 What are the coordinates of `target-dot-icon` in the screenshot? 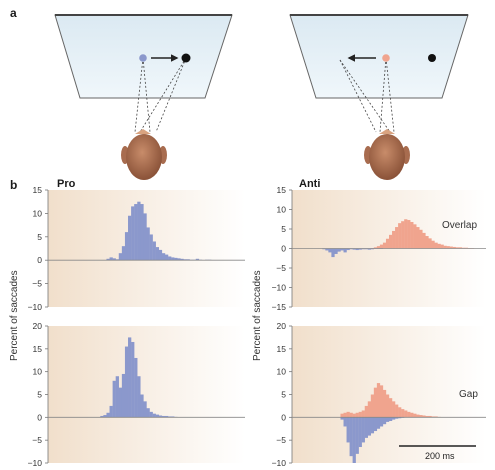 It's located at (432, 58).